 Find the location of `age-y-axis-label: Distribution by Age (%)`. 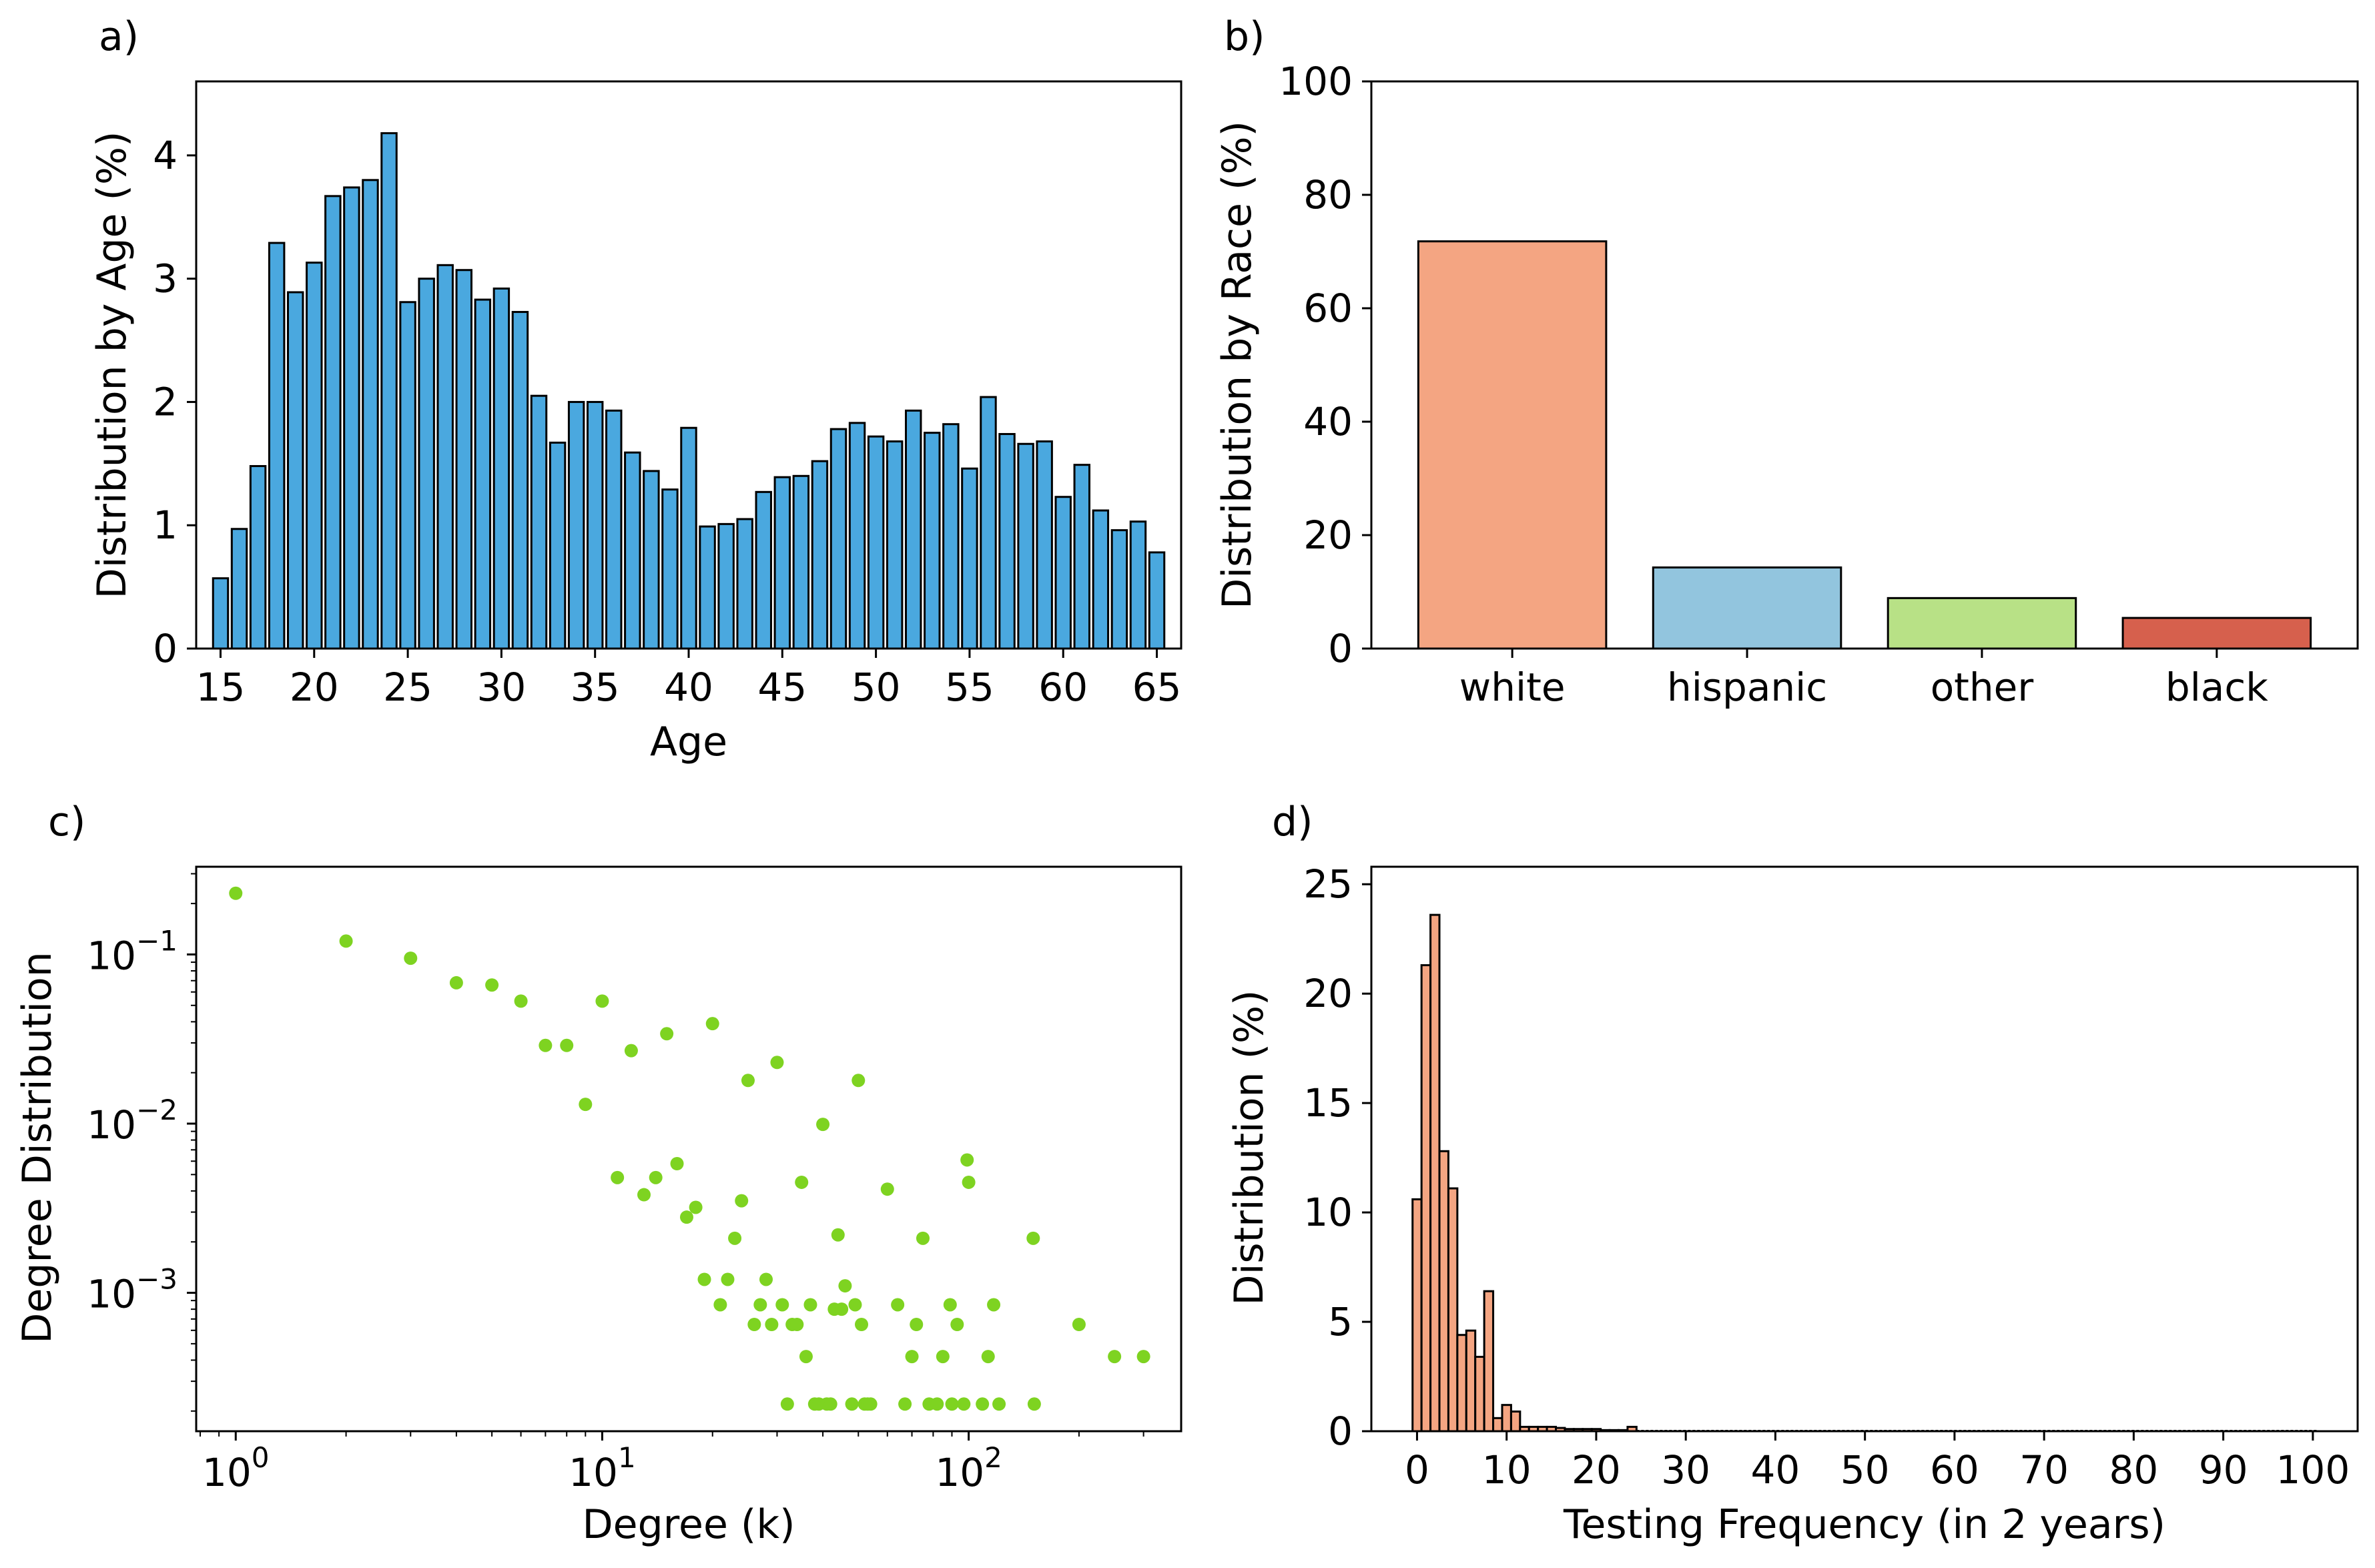

age-y-axis-label: Distribution by Age (%) is located at coordinates (112, 365).